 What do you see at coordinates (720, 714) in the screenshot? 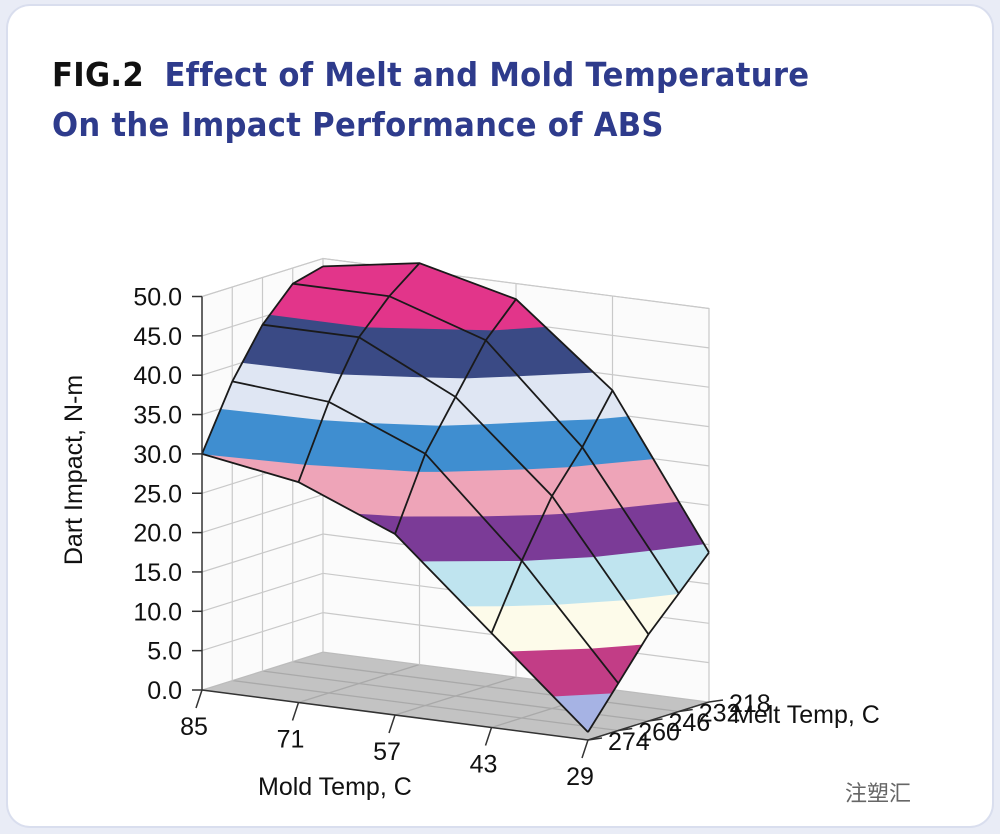
I see `y-tick-label: 232` at bounding box center [720, 714].